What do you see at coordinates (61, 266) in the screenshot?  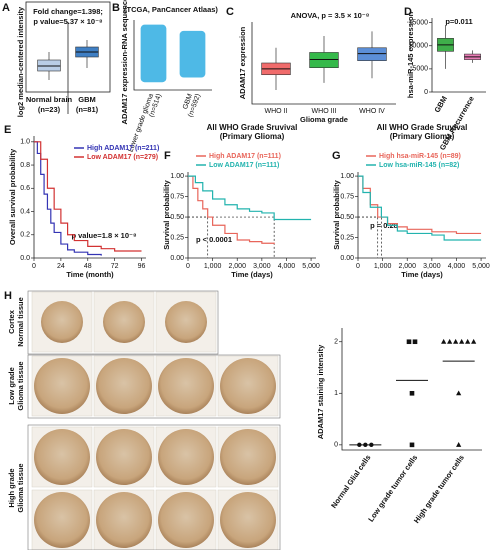 I see `x-tick-label: 24` at bounding box center [61, 266].